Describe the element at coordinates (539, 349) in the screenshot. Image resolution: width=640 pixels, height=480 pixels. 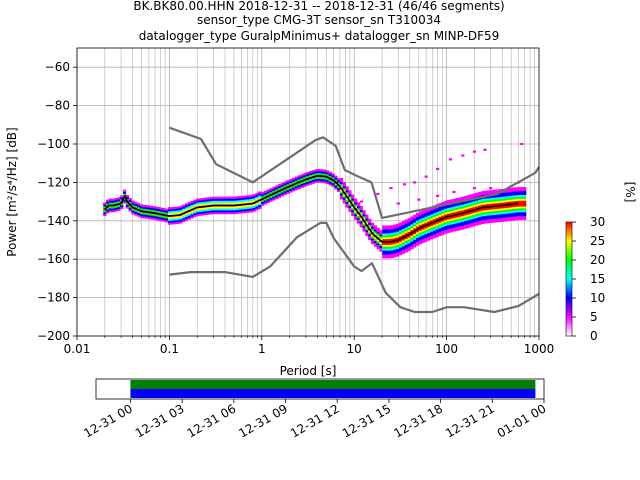
I see `x-tick-label: 1000` at that location.